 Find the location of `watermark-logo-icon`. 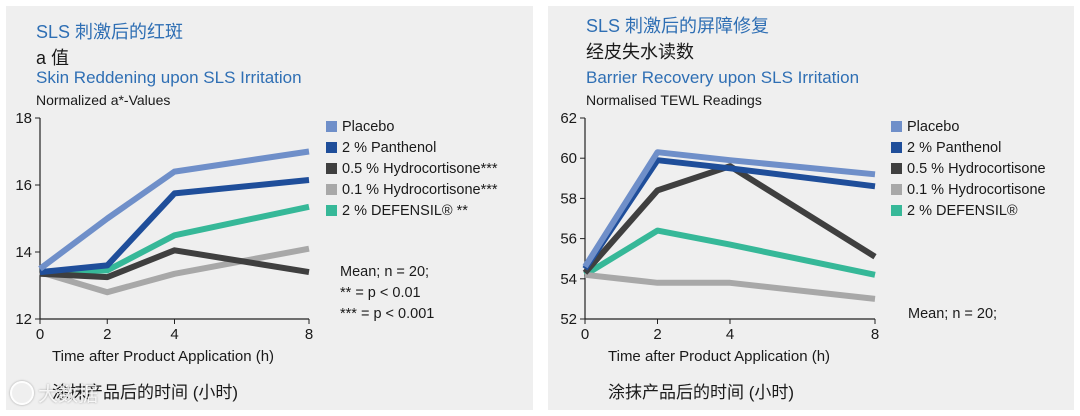

watermark-logo-icon is located at coordinates (22, 392).